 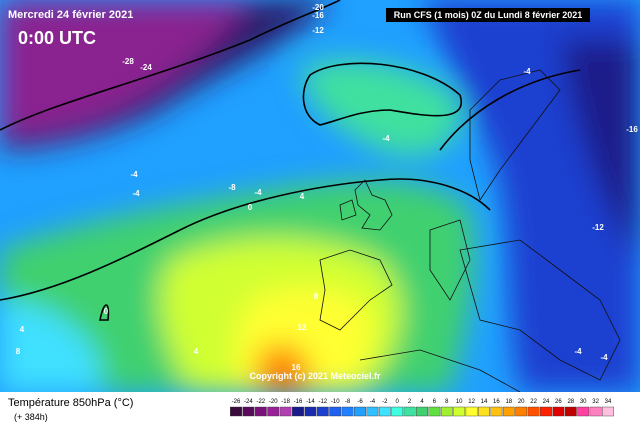 What do you see at coordinates (546, 402) in the screenshot?
I see `colorbar-label: 24` at bounding box center [546, 402].